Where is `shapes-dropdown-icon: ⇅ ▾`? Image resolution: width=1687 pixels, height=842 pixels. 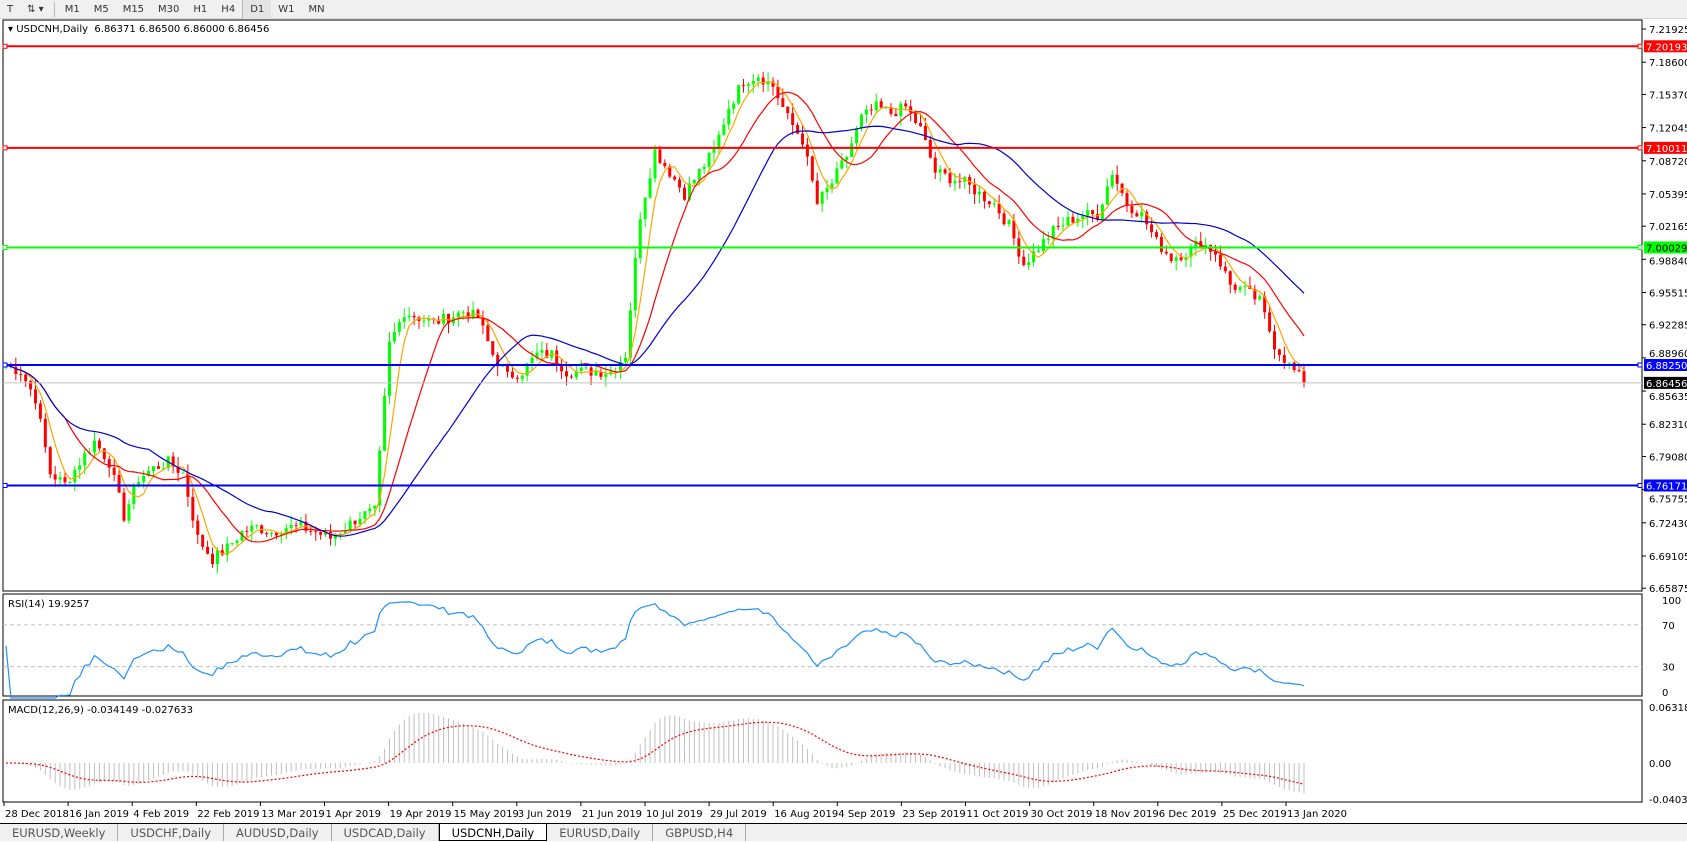
shapes-dropdown-icon: ⇅ ▾ is located at coordinates (35, 9).